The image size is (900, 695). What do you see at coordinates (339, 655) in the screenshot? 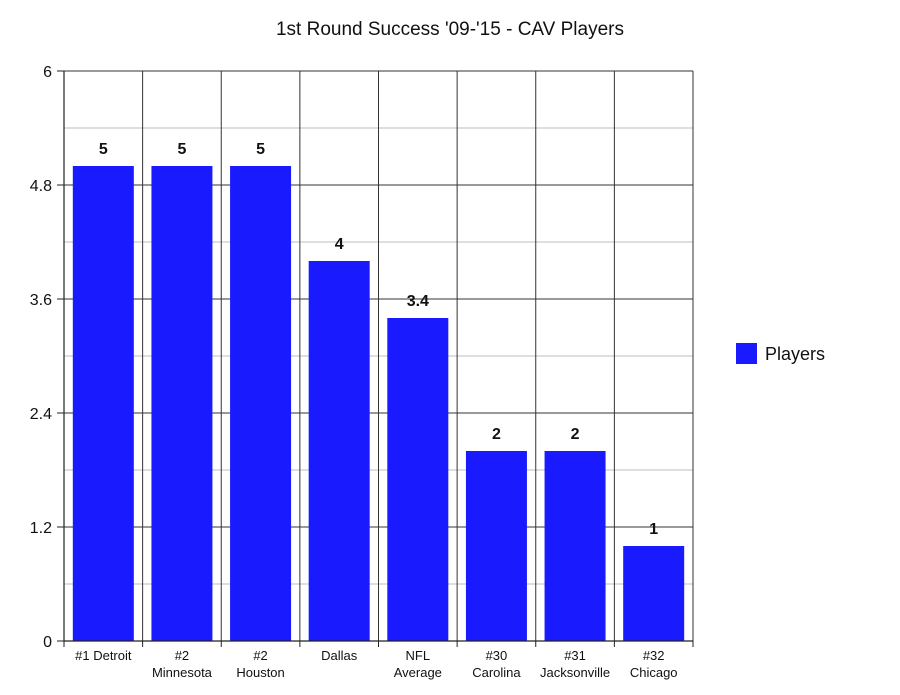
I see `x-tick-label: Dallas` at bounding box center [339, 655].